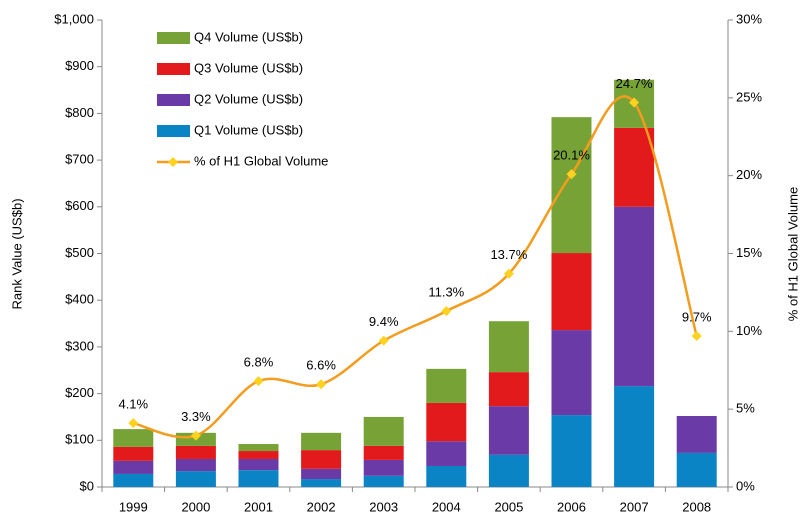  What do you see at coordinates (634, 83) in the screenshot?
I see `data-label: 24.7%` at bounding box center [634, 83].